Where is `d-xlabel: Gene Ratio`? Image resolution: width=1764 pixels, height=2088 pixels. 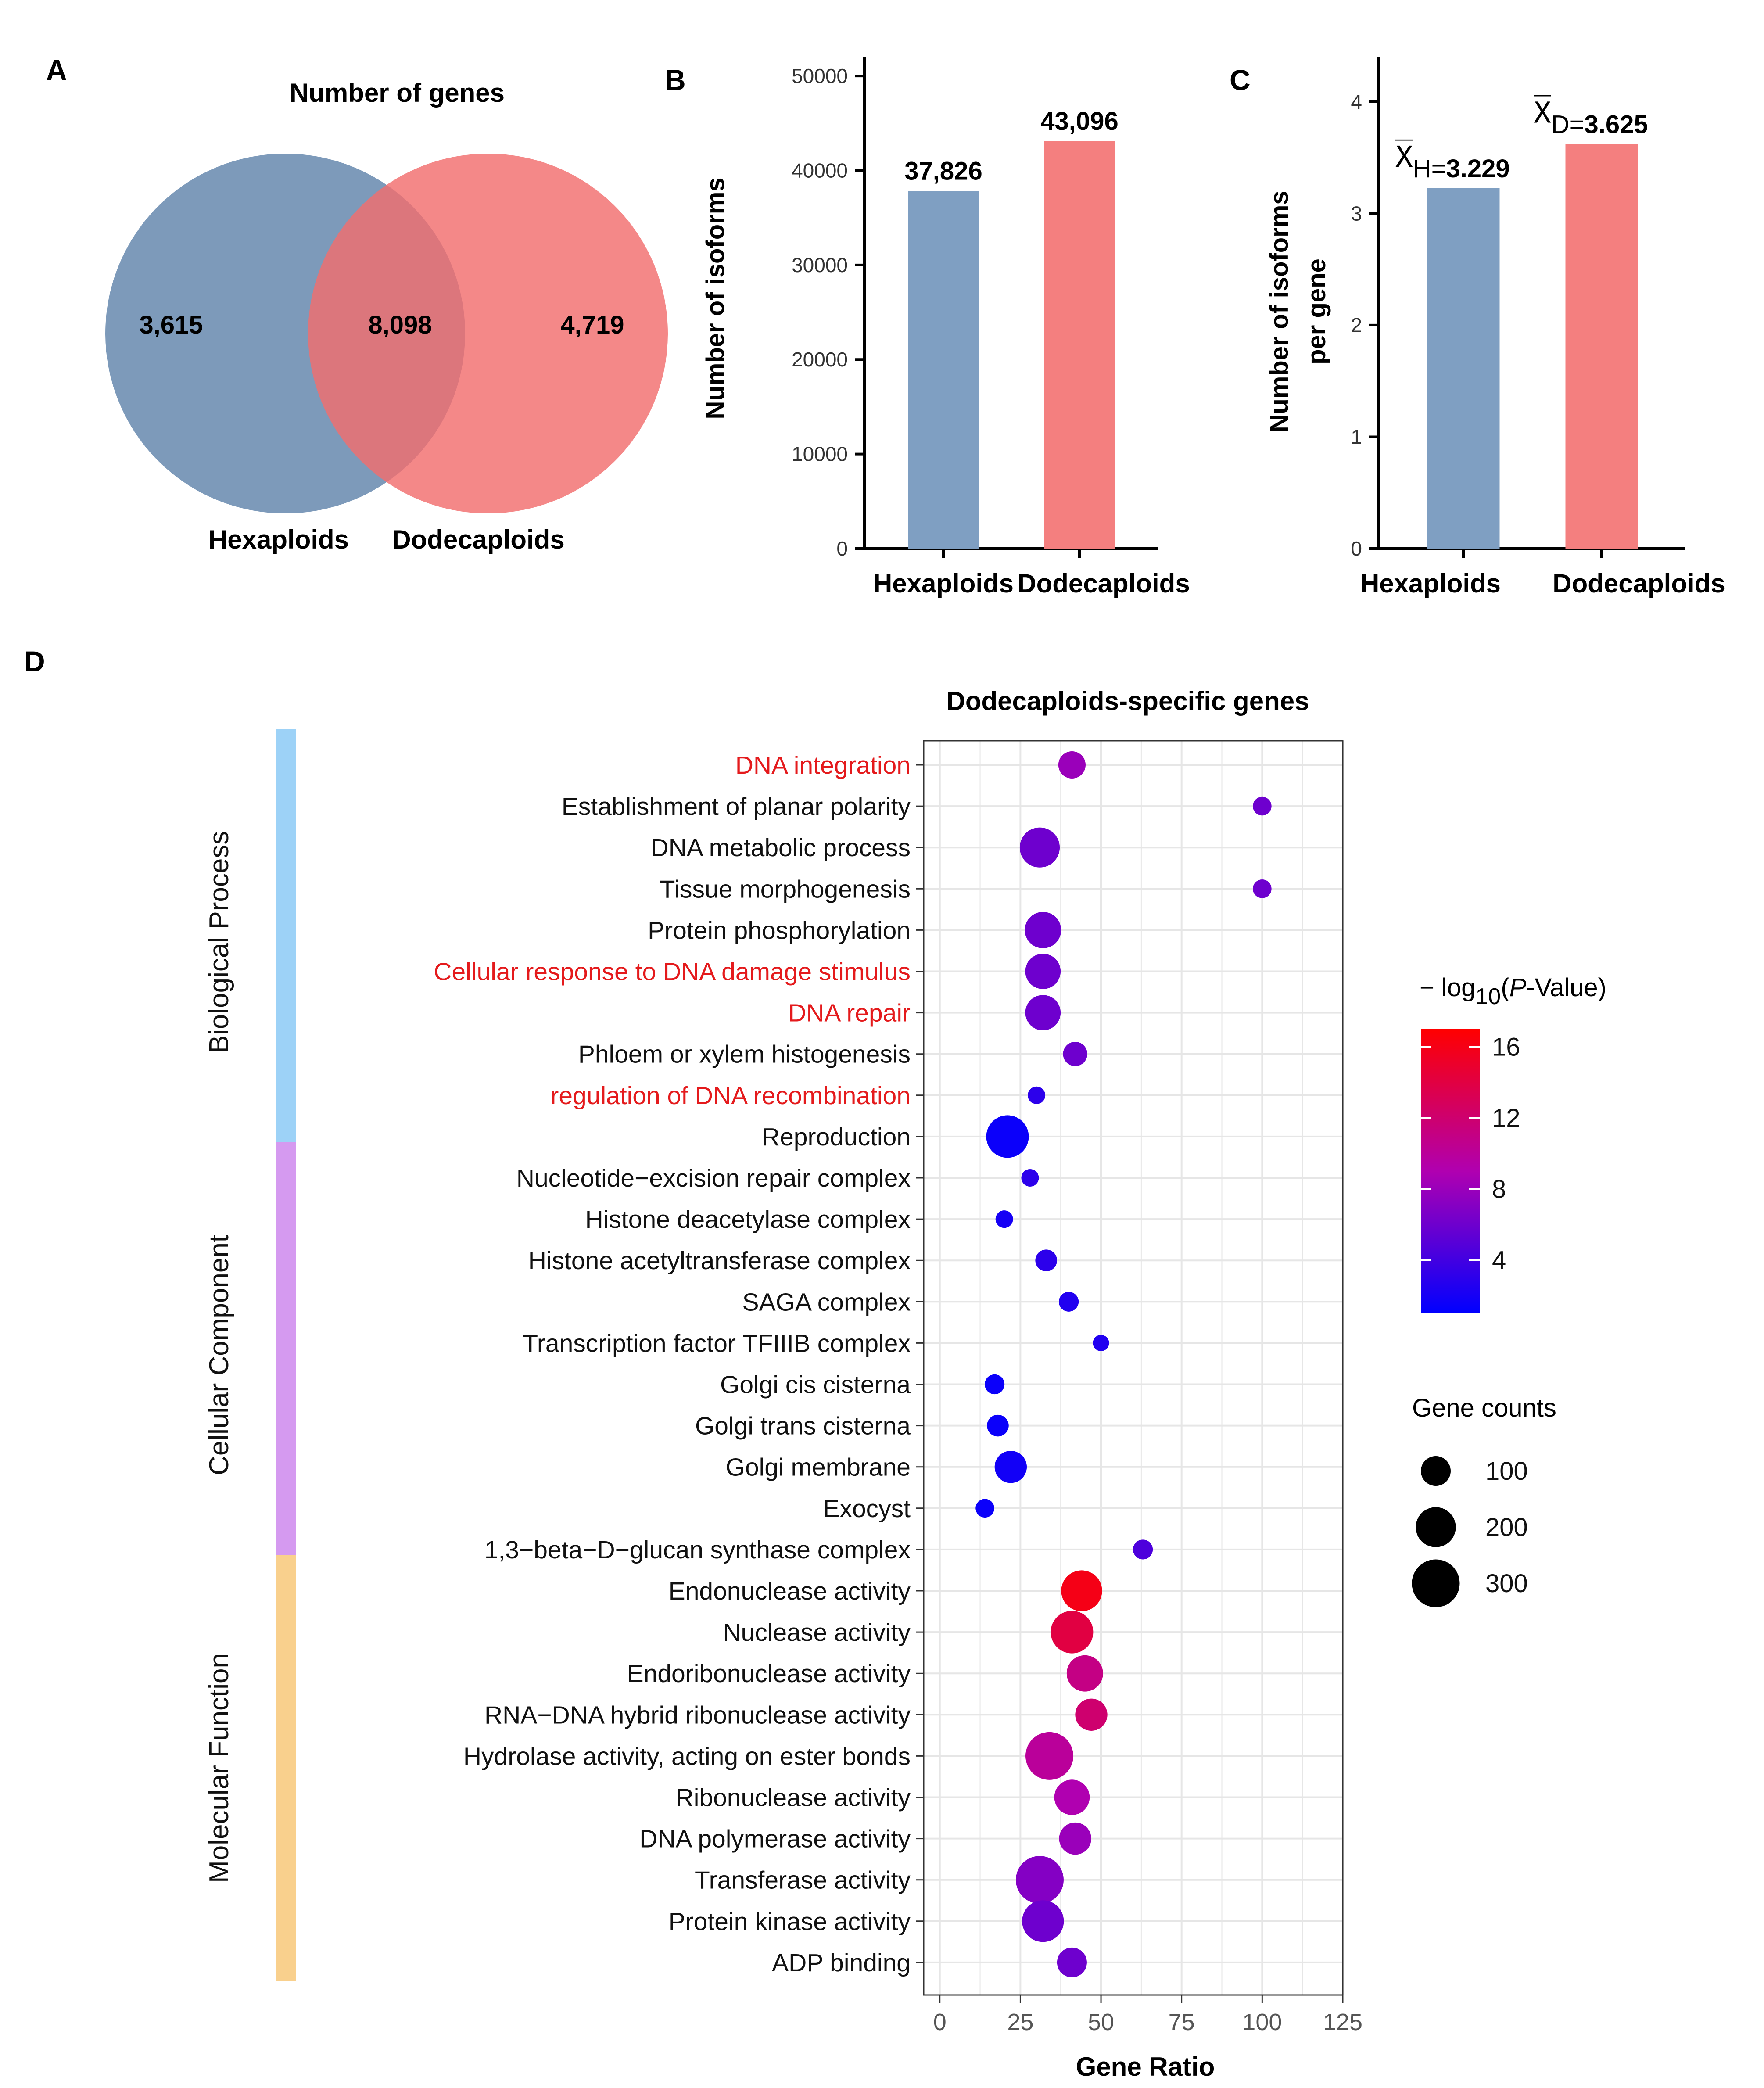
d-xlabel: Gene Ratio is located at coordinates (1145, 2066).